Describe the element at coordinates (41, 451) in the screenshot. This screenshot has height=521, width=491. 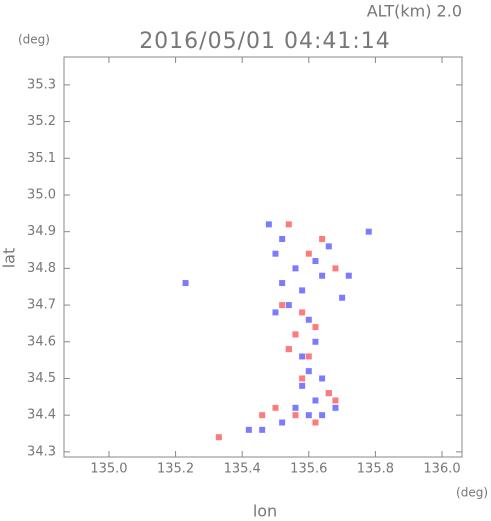
I see `y-tick-label: 34.3` at that location.